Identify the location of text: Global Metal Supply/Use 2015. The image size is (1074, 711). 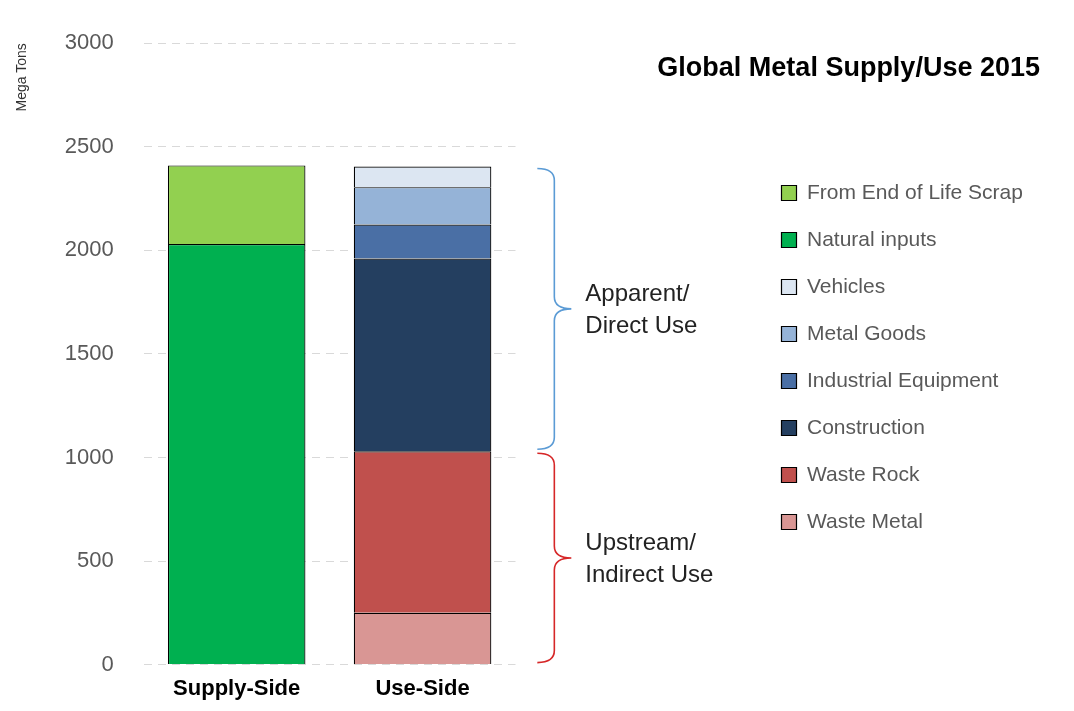
(848, 67).